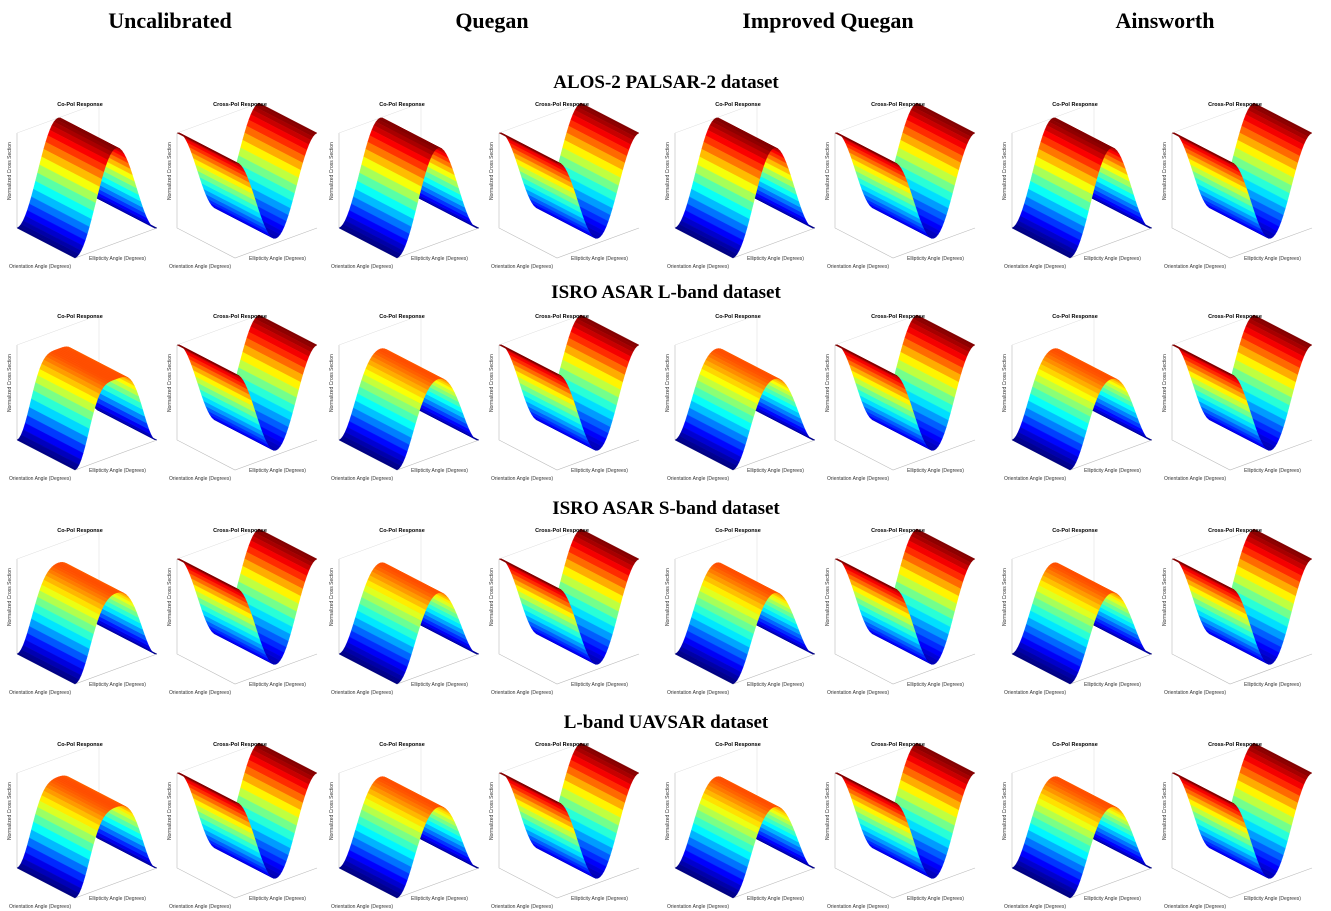 The height and width of the screenshot is (911, 1331). What do you see at coordinates (169, 20) in the screenshot?
I see `column-header: Uncalibrated` at bounding box center [169, 20].